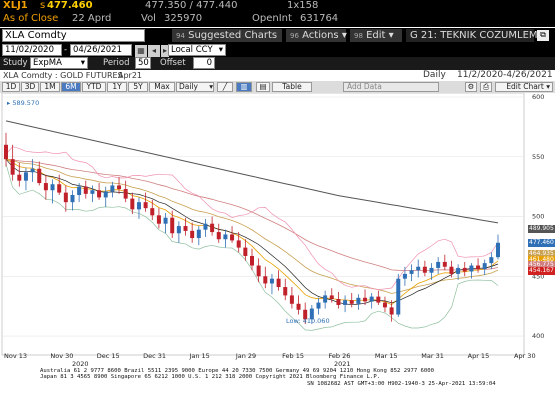 The width and height of the screenshot is (555, 400). Describe the element at coordinates (16, 356) in the screenshot. I see `x-tick-label: Nov 13` at that location.